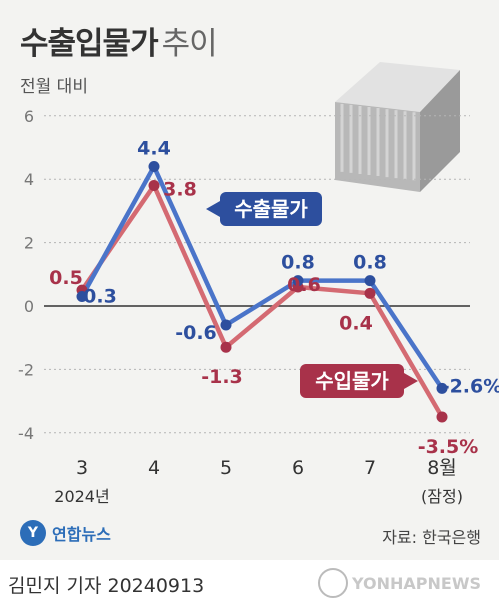  I want to click on title-main: 수출입물가, so click(89, 44).